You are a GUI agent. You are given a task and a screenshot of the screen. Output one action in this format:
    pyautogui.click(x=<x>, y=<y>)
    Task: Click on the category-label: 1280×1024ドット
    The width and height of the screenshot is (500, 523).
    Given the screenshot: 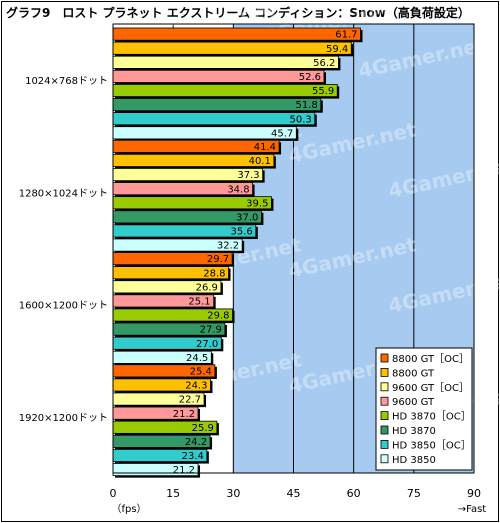 What is the action you would take?
    pyautogui.click(x=63, y=193)
    